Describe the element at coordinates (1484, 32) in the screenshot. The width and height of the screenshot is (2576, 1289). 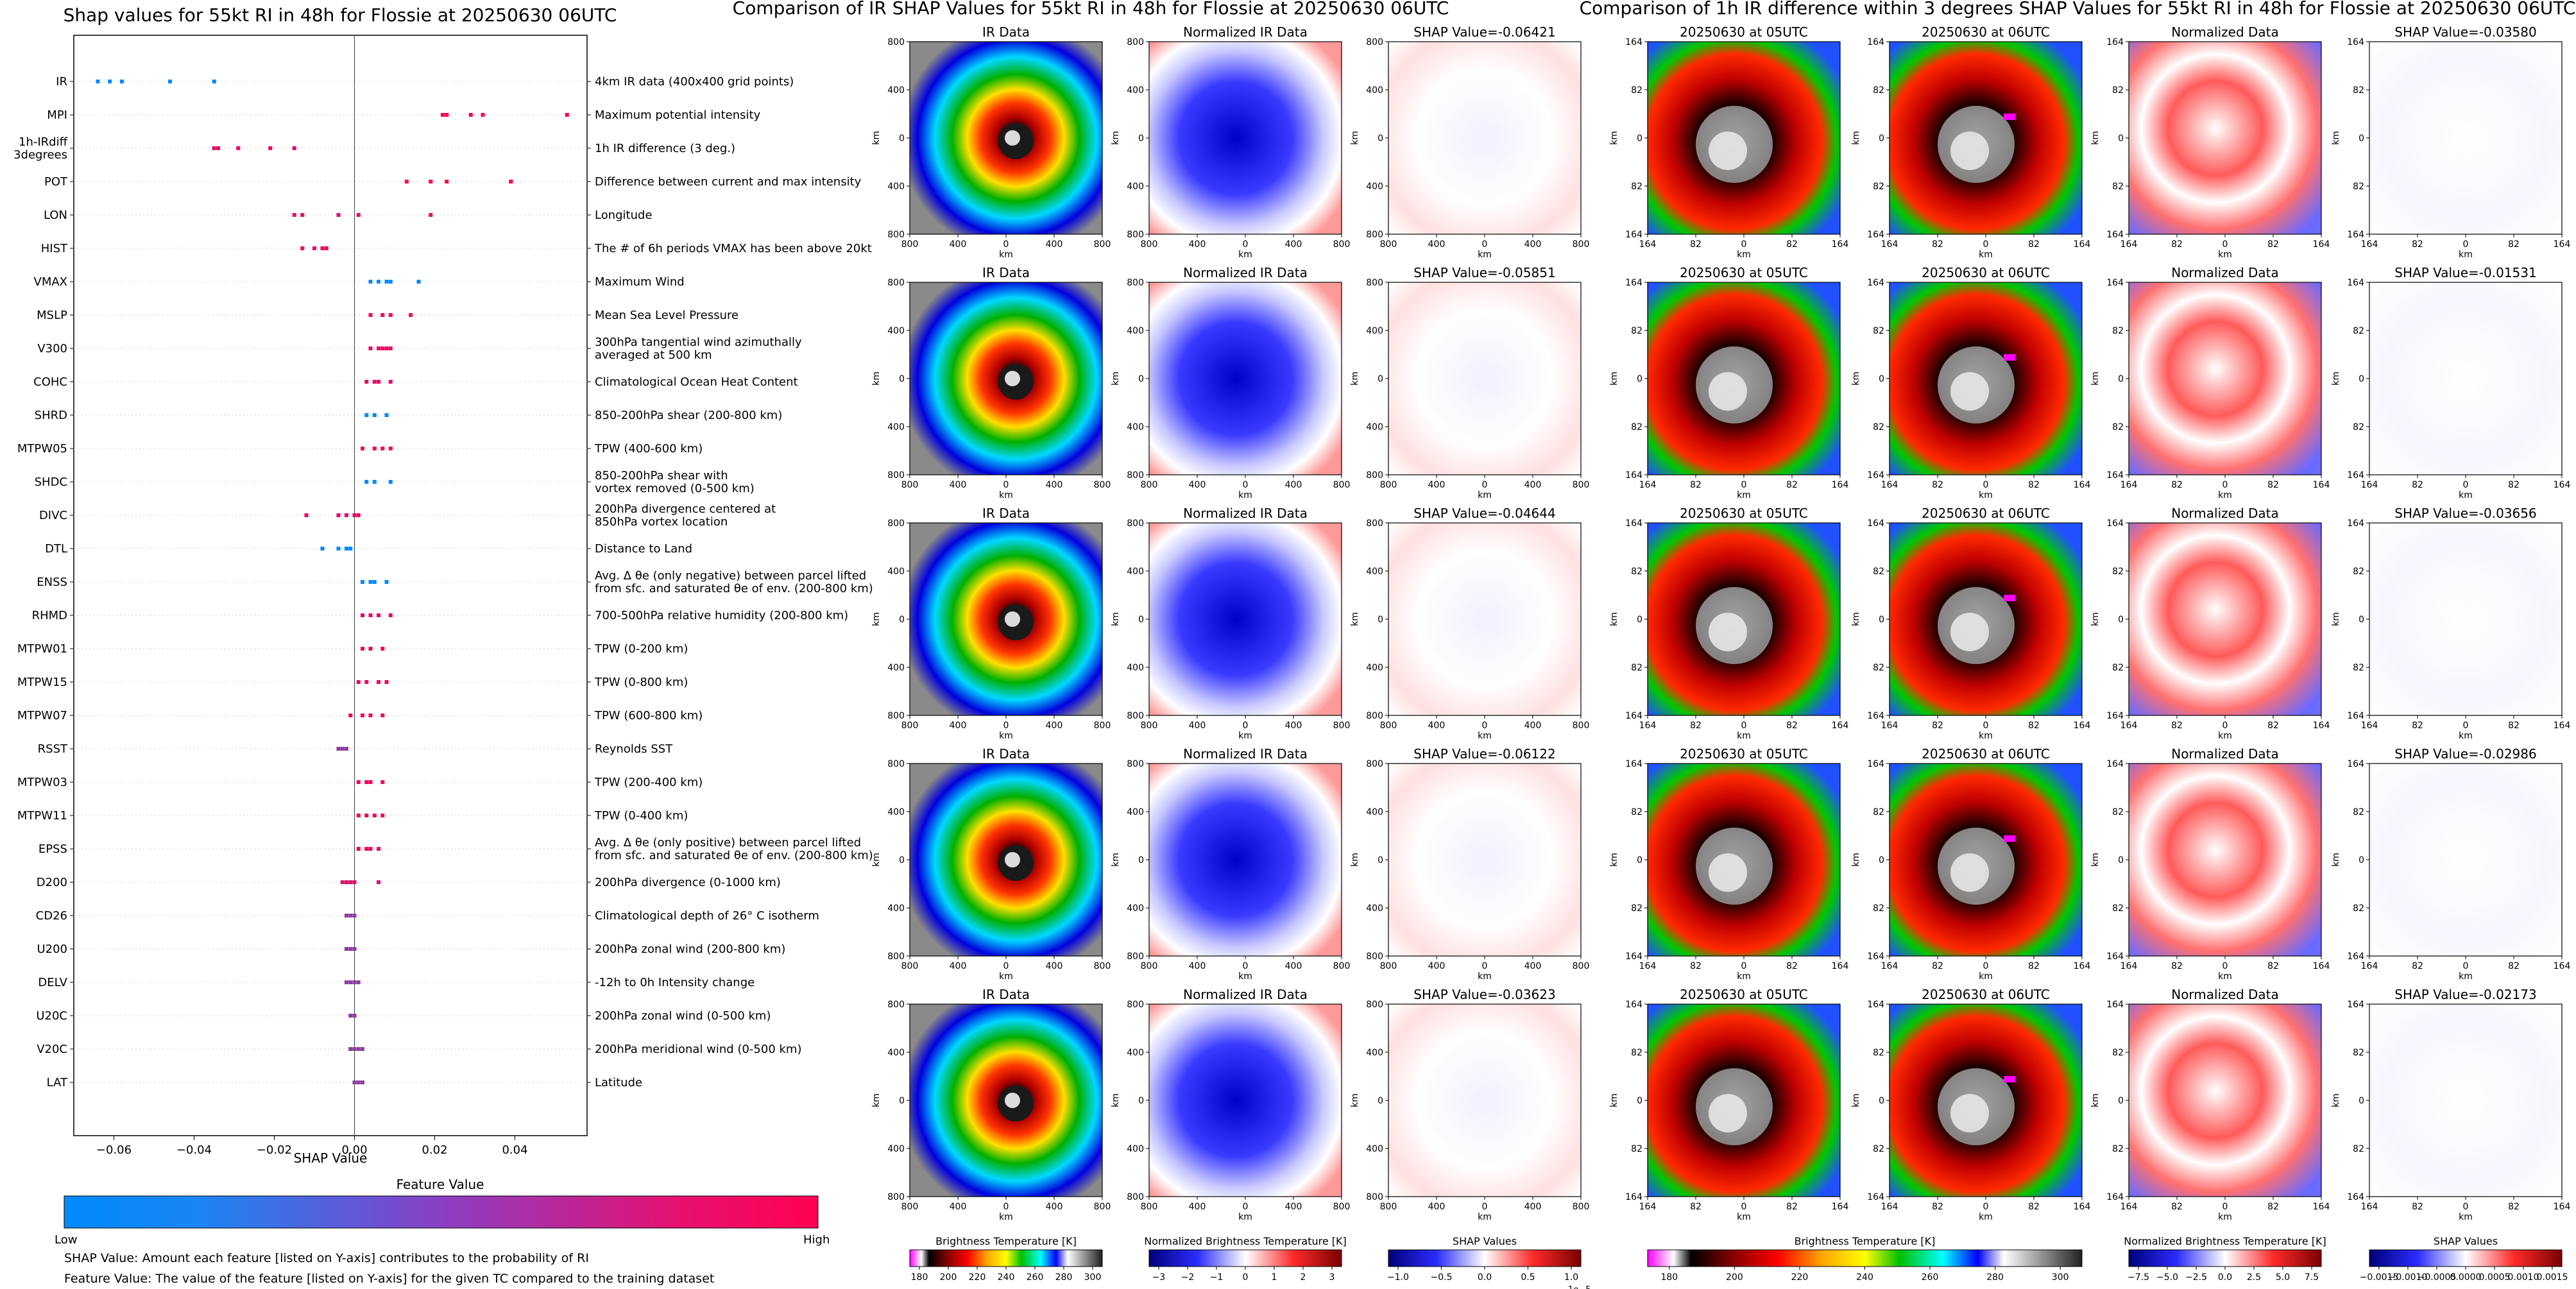
I see `panel-title: SHAP Value=-0.06421` at that location.